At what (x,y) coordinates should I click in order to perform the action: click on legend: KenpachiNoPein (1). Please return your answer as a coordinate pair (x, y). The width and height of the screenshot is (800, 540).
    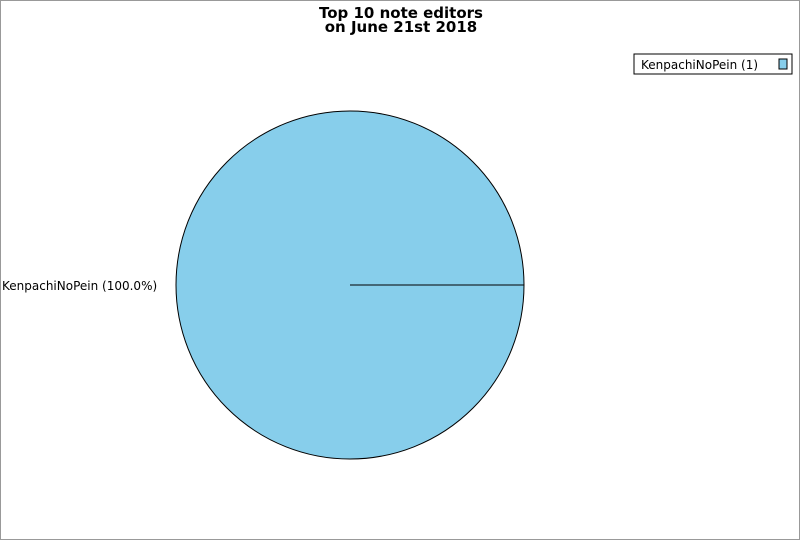
    Looking at the image, I should click on (713, 64).